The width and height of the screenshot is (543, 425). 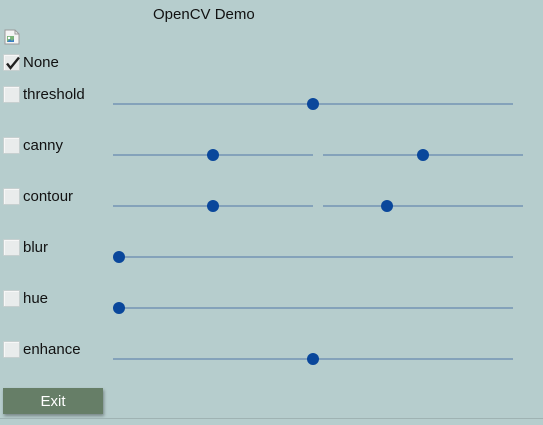 I want to click on option-label-hue: hue, so click(x=36, y=298).